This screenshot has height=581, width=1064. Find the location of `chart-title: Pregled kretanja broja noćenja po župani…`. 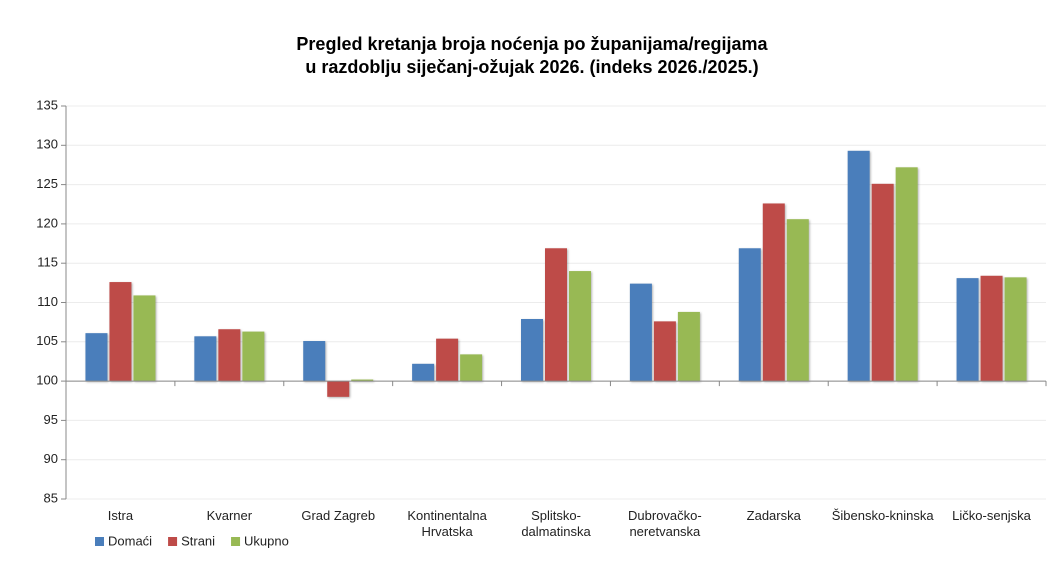

chart-title: Pregled kretanja broja noćenja po župani… is located at coordinates (532, 44).